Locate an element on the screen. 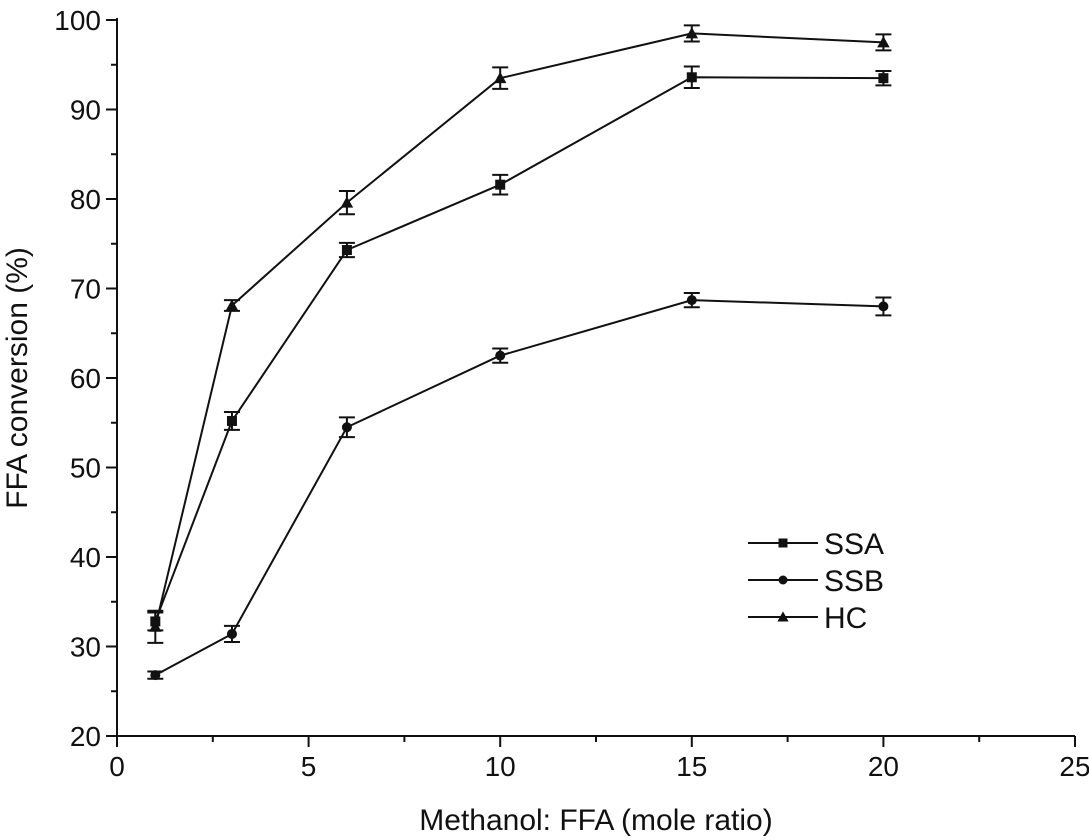 This screenshot has width=1089, height=840. legend-item-hc: HC is located at coordinates (807, 618).